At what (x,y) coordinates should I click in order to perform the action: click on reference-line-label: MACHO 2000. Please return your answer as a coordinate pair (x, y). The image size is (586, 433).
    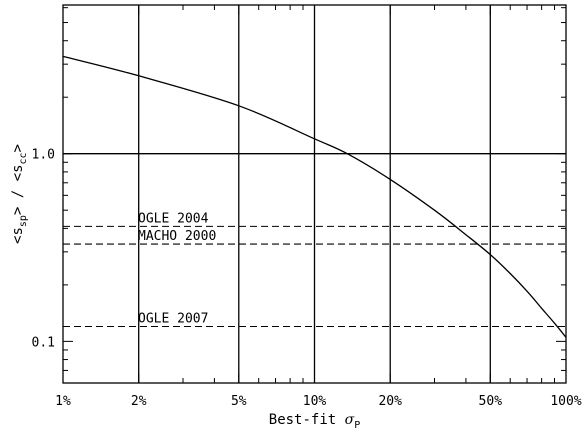
    Looking at the image, I should click on (177, 236).